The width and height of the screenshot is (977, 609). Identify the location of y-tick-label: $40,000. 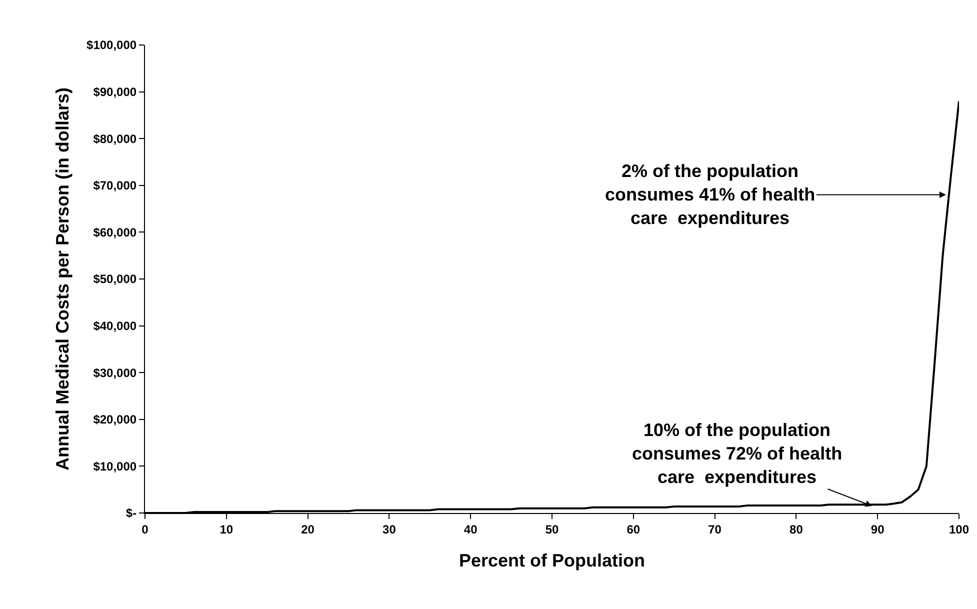
(115, 326).